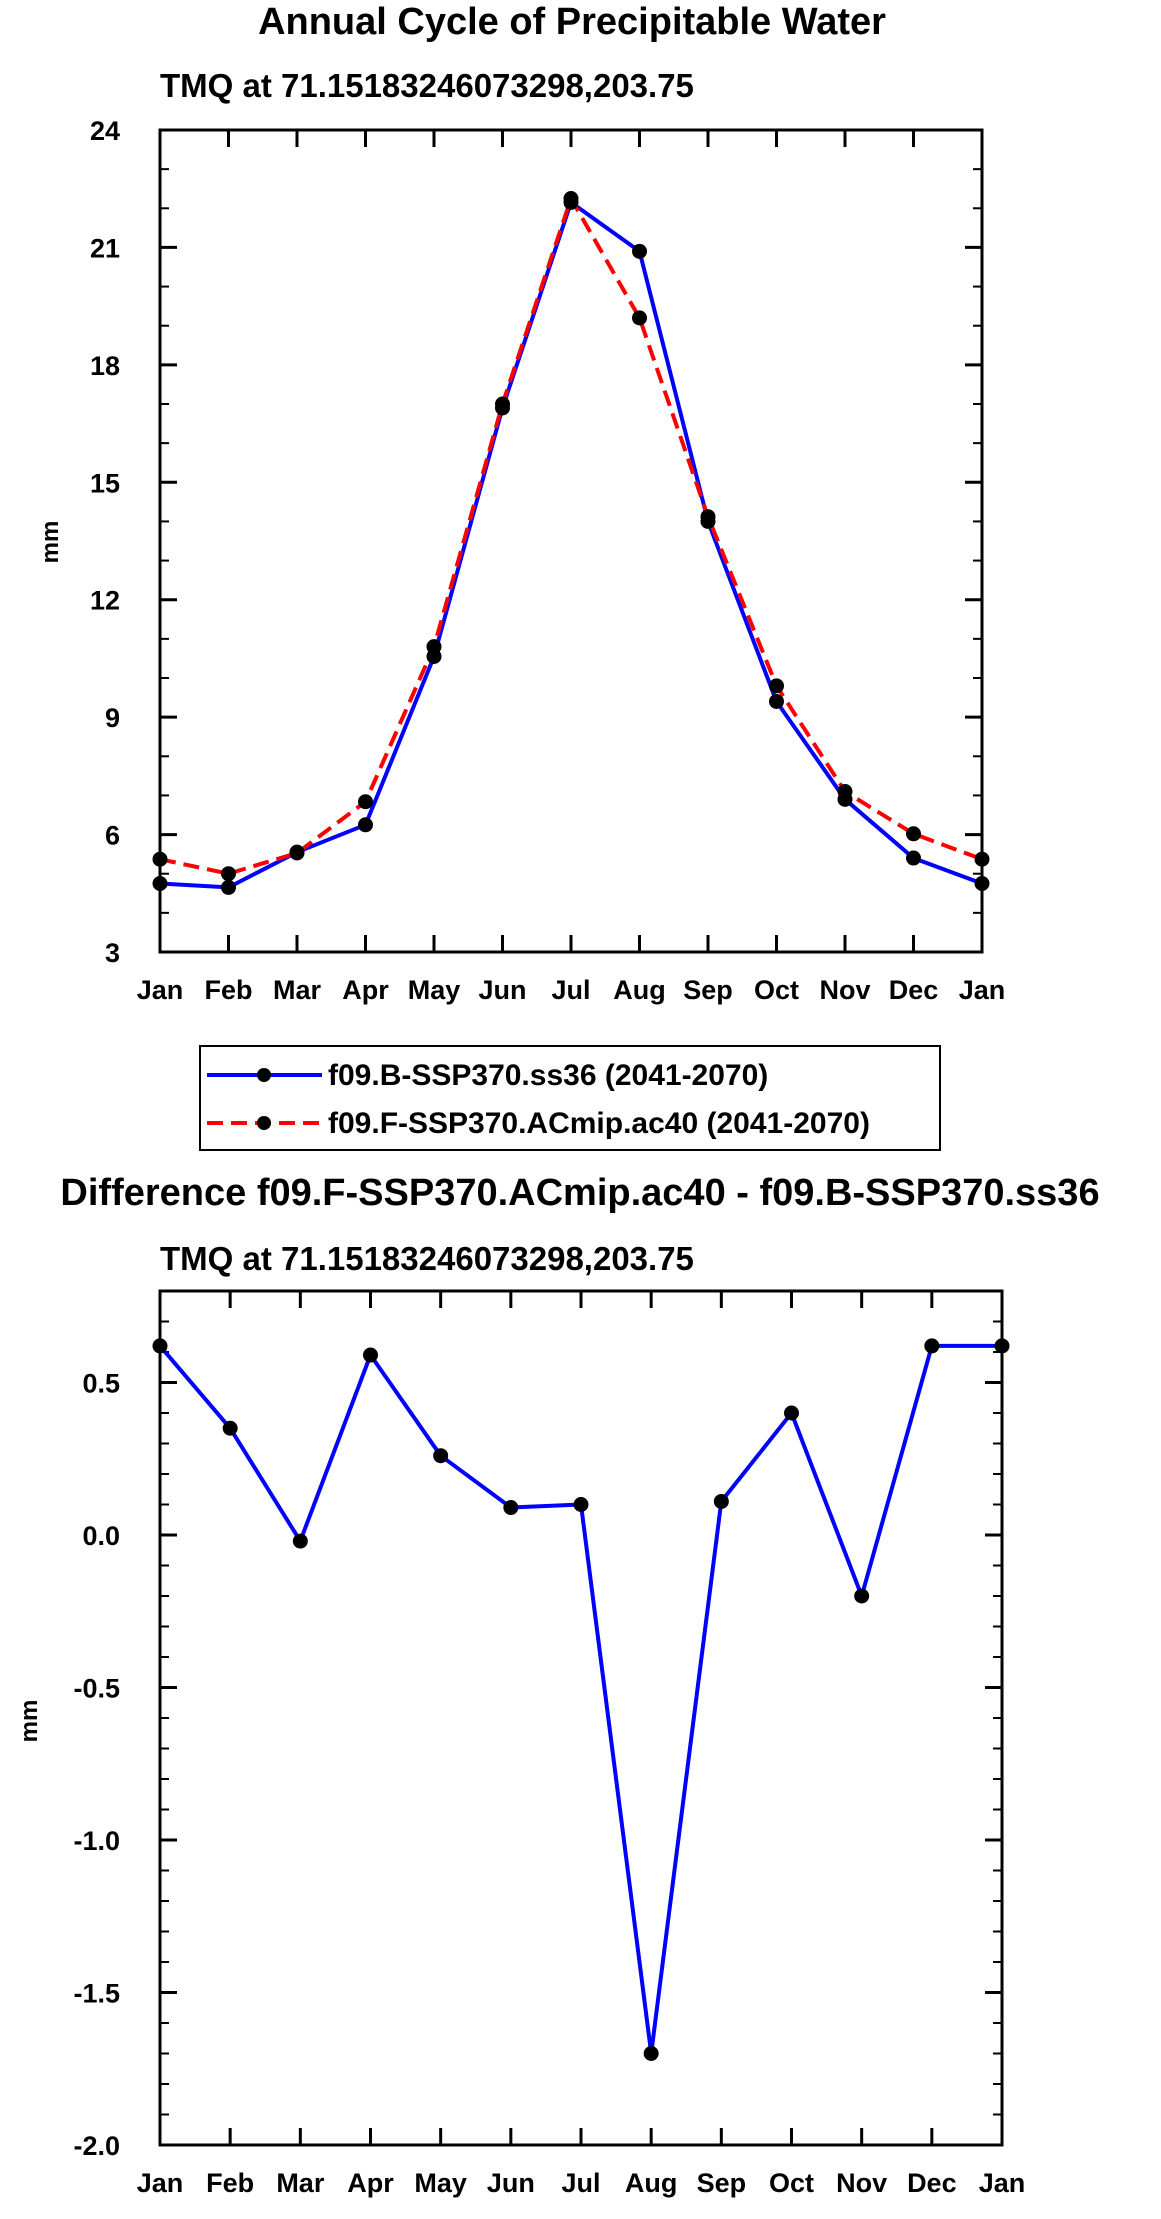 The width and height of the screenshot is (1161, 2219). What do you see at coordinates (96, 1765) in the screenshot?
I see `y-tick-labels: -2.0 -1.5 -1.0 -0.5 0.0 0.5` at bounding box center [96, 1765].